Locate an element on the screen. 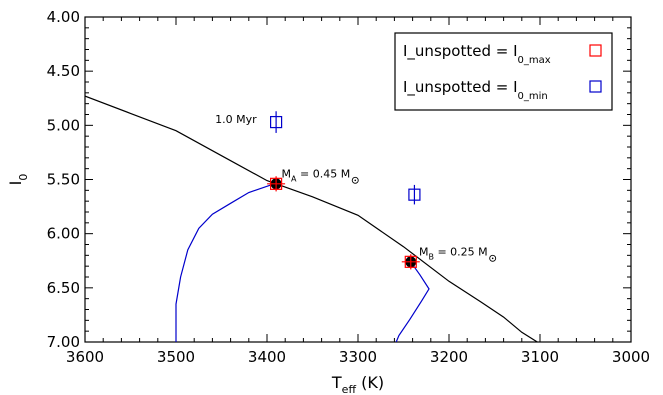  x-tick-label: 3600 is located at coordinates (85, 357).